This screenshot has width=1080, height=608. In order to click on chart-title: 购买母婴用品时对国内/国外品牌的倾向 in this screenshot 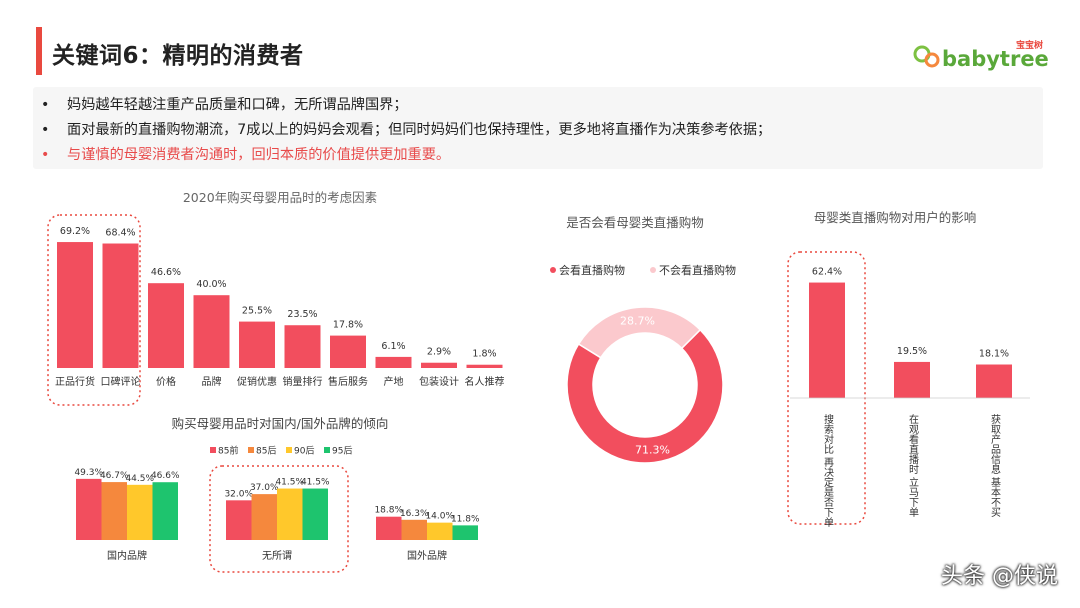, I will do `click(280, 423)`.